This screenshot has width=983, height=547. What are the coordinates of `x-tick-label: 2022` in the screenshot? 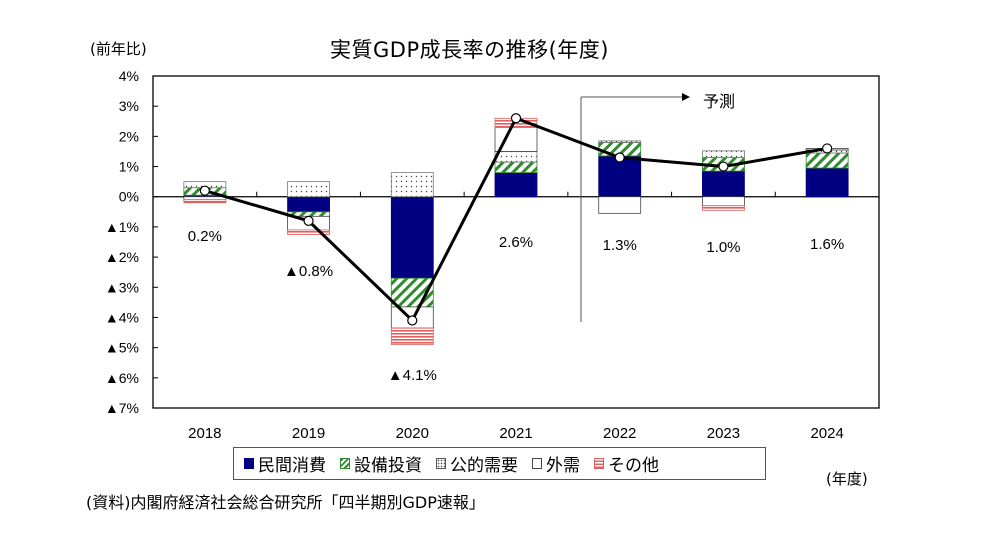 It's located at (619, 433).